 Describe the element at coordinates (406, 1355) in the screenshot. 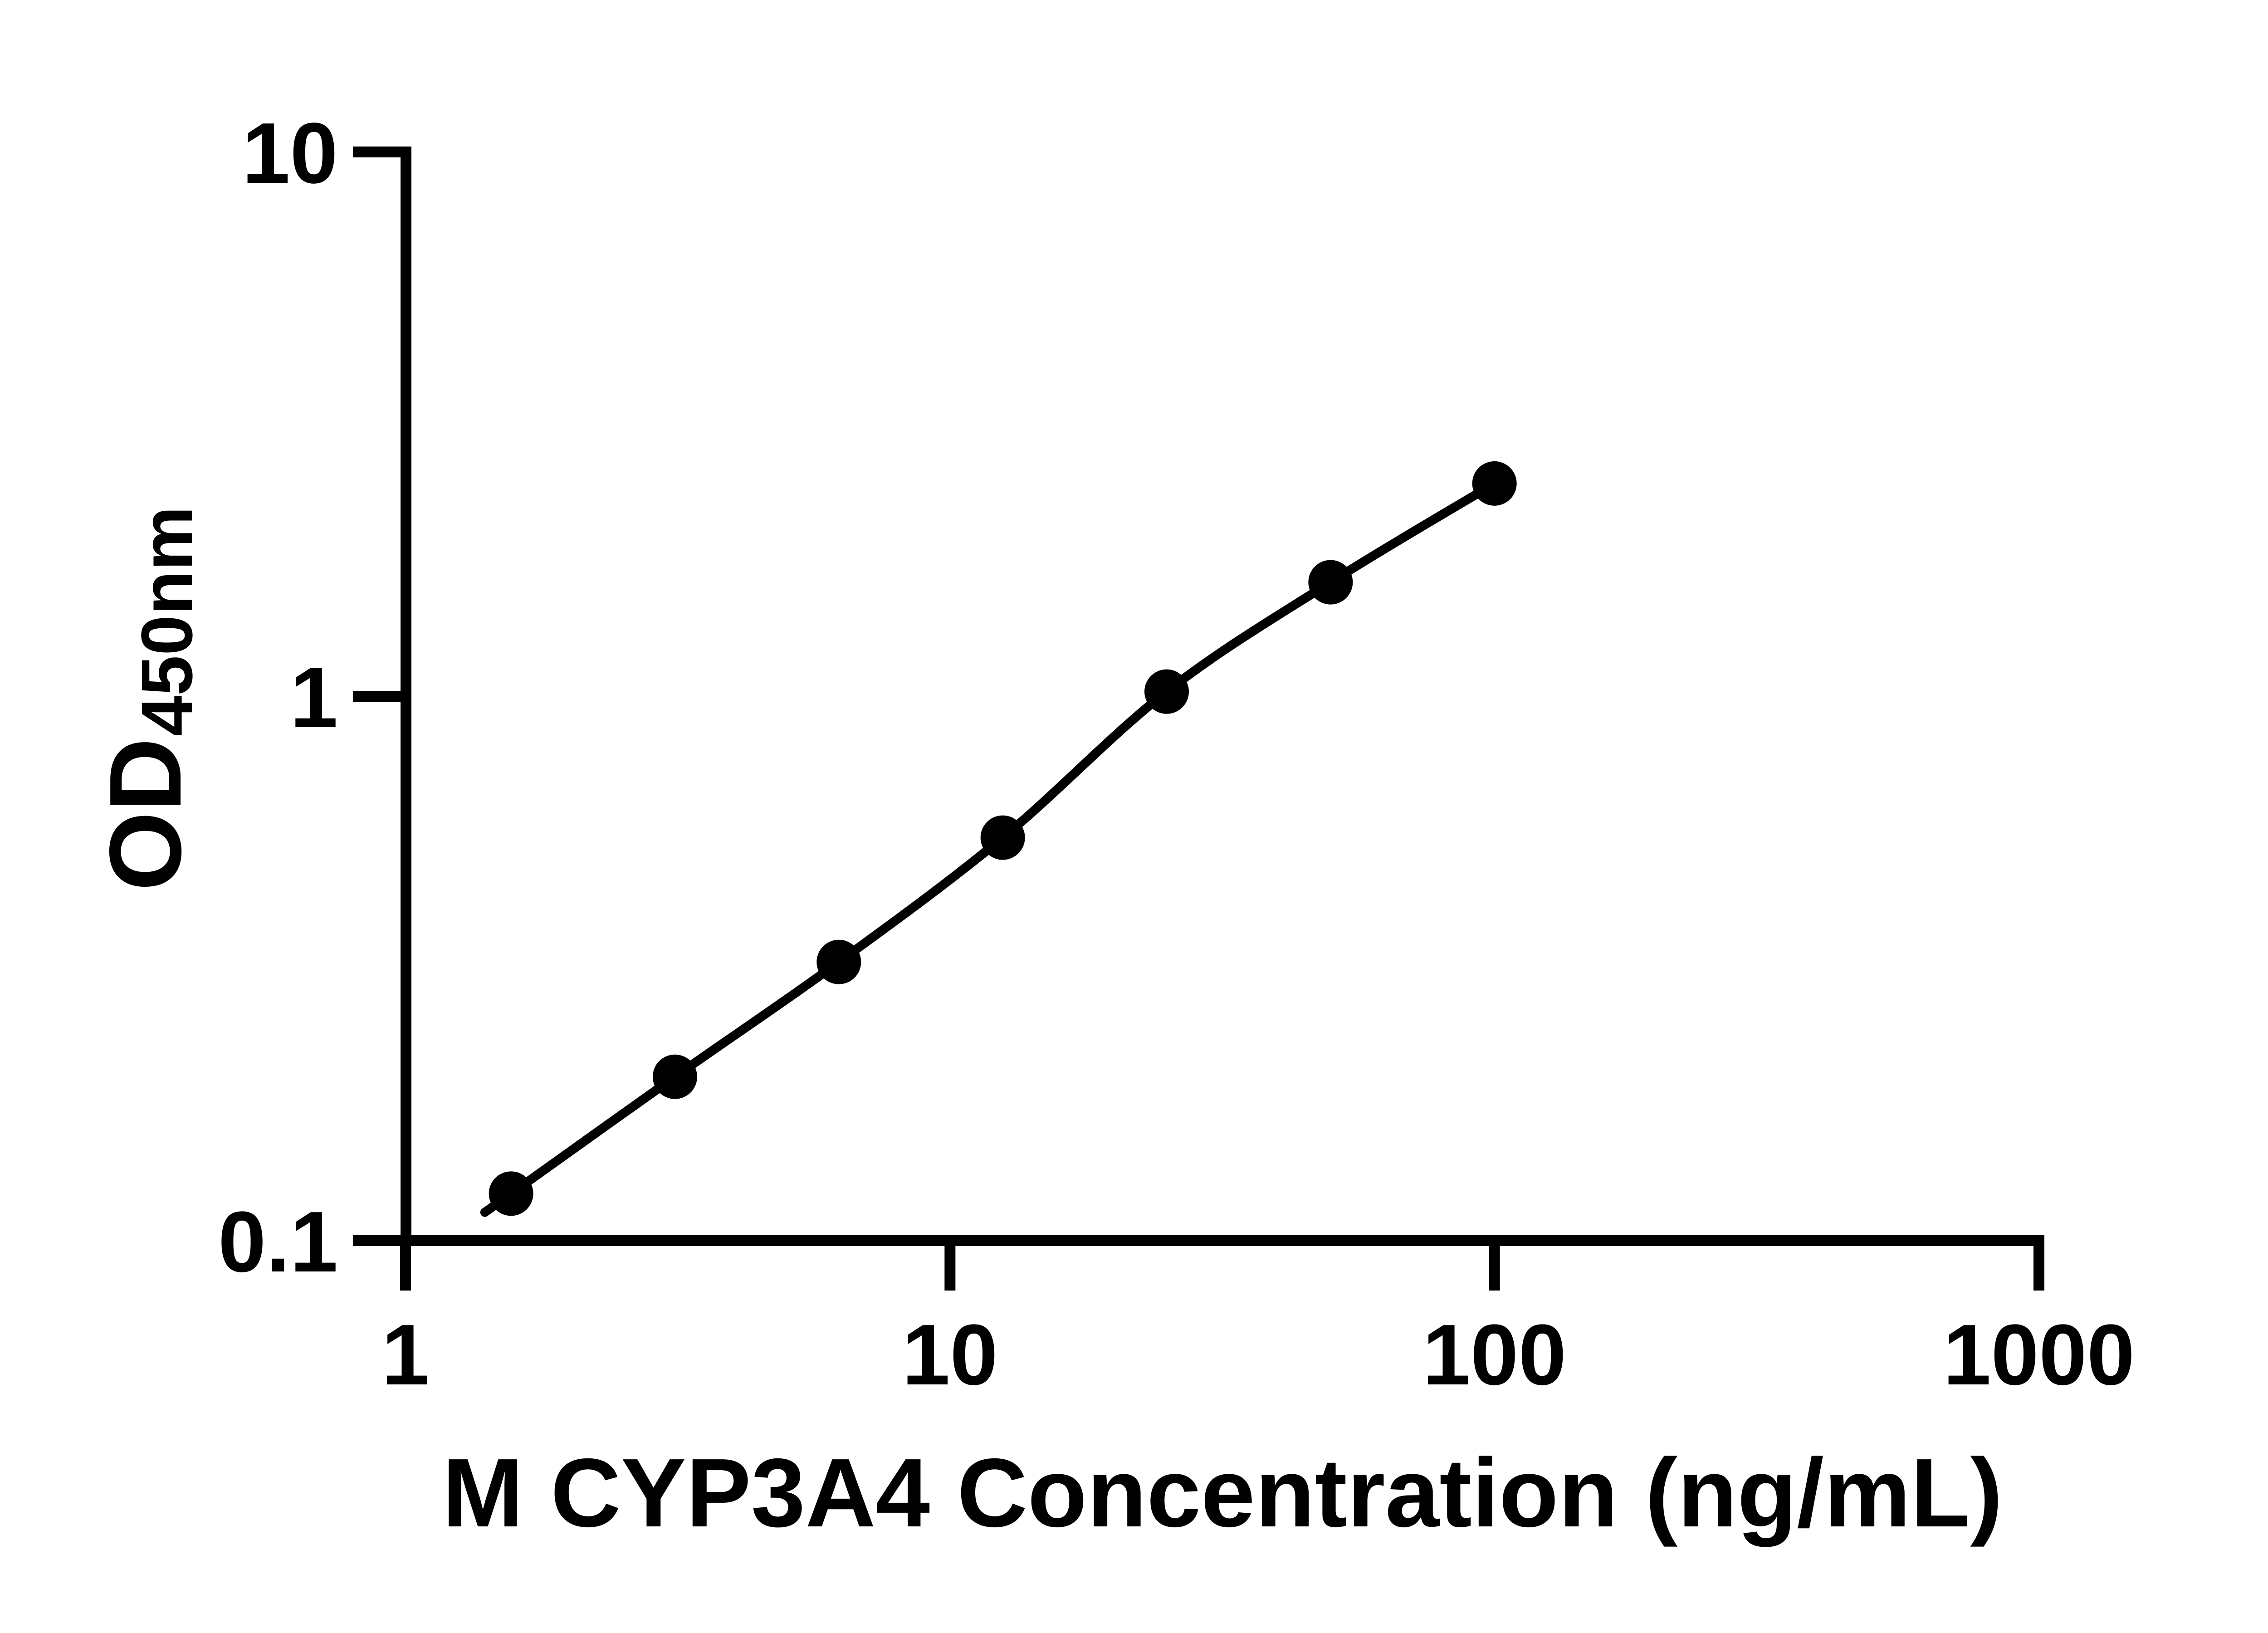

I see `x-tick-label: 1` at that location.